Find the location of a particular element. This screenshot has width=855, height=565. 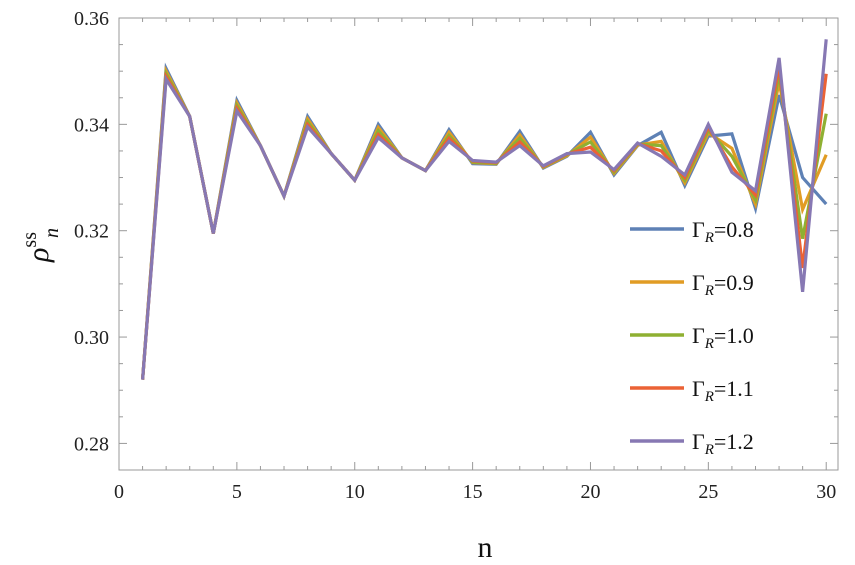

x-tick-label: 25 is located at coordinates (708, 492).